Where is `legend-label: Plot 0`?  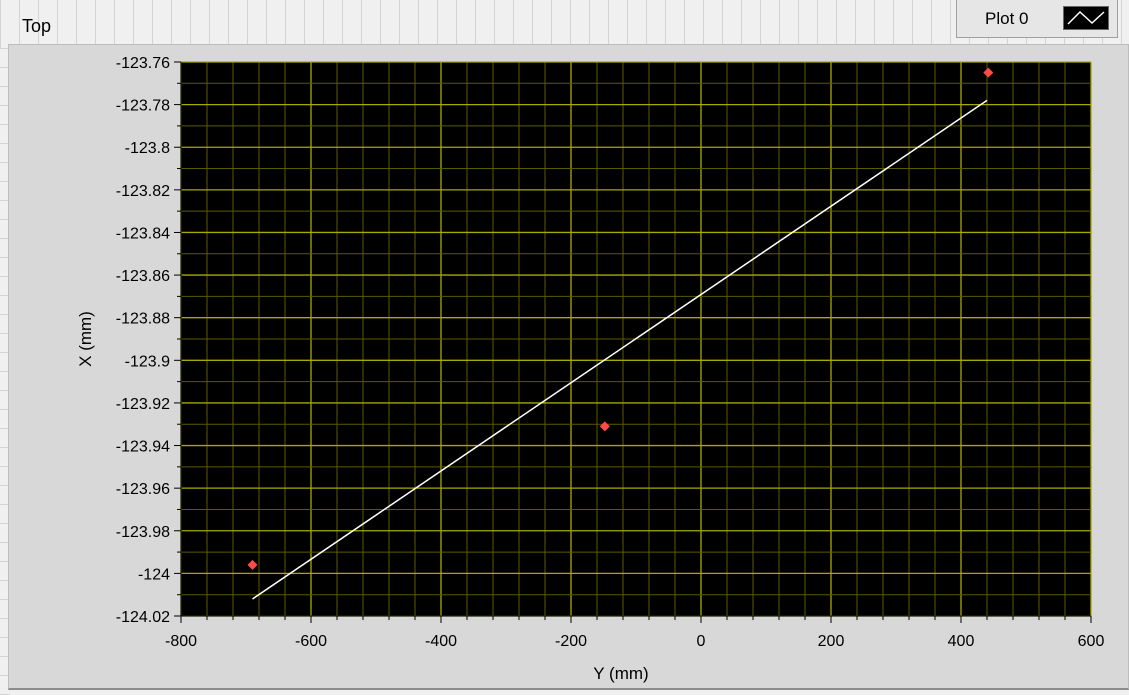 legend-label: Plot 0 is located at coordinates (1007, 18).